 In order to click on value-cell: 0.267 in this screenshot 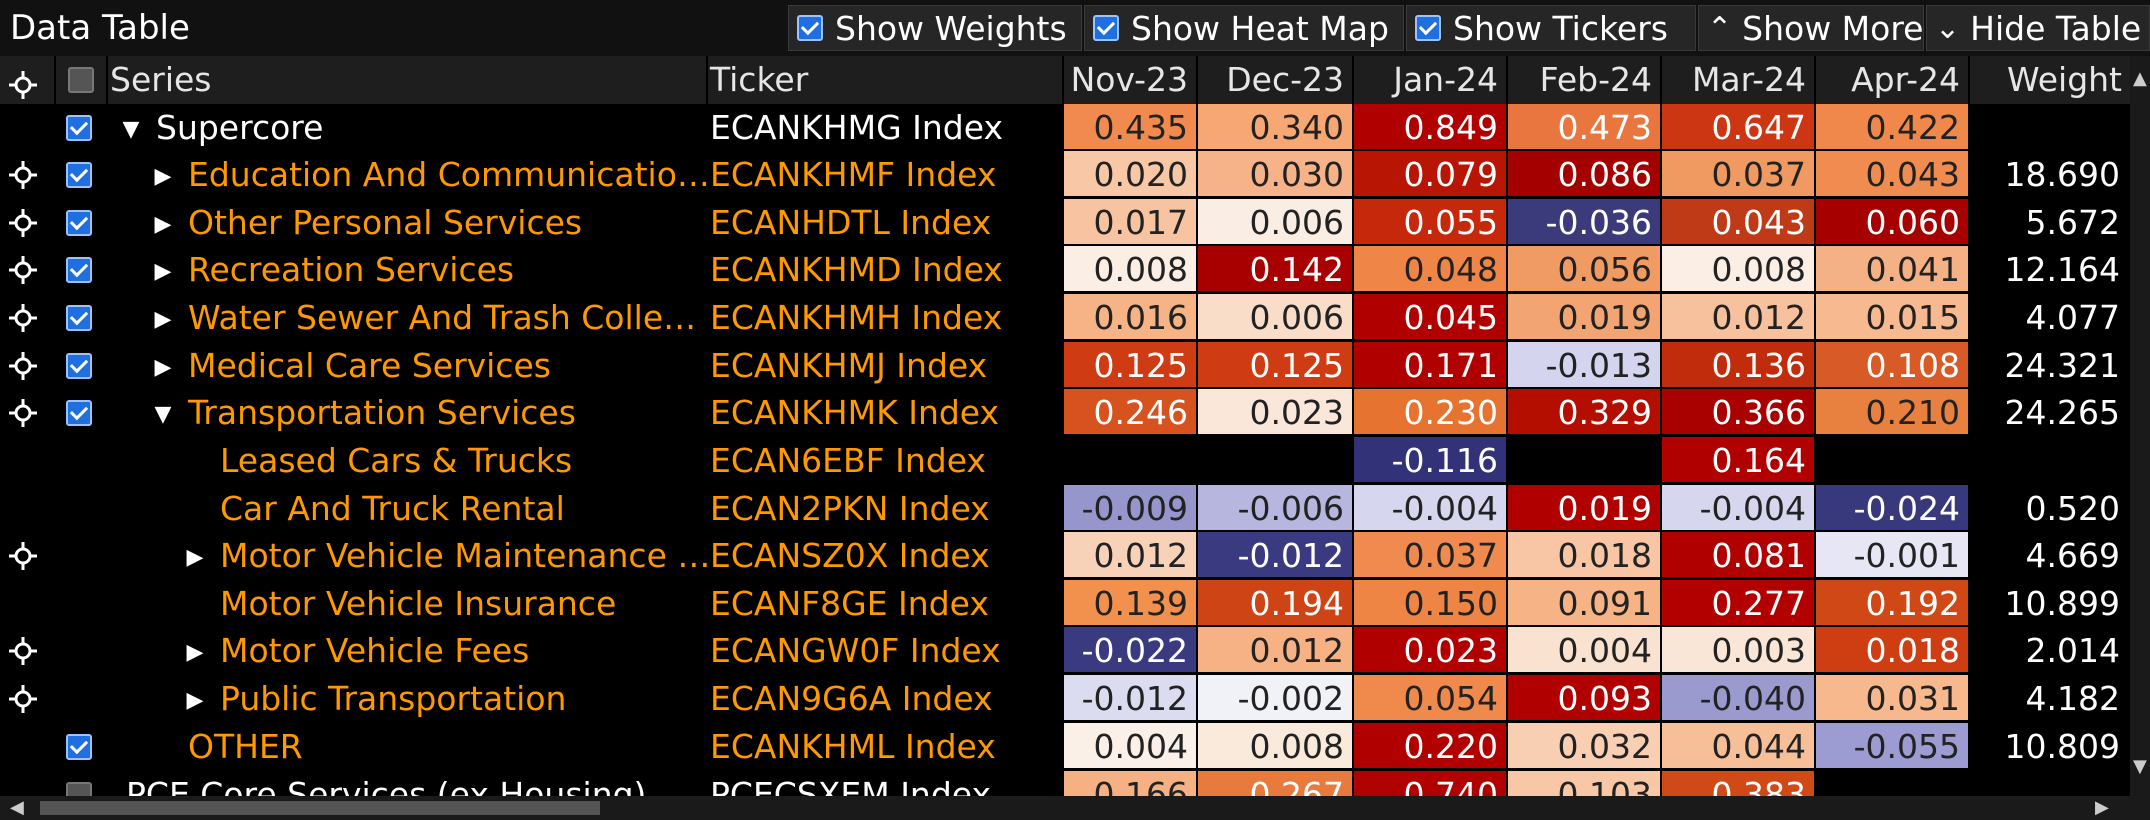, I will do `click(1276, 783)`.